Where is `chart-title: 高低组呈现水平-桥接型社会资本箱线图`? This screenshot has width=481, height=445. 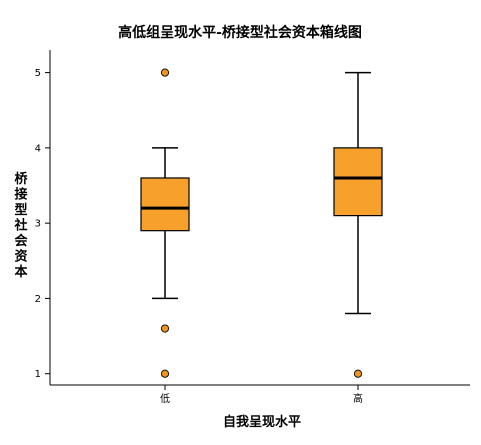
chart-title: 高低组呈现水平-桥接型社会资本箱线图 is located at coordinates (240, 32).